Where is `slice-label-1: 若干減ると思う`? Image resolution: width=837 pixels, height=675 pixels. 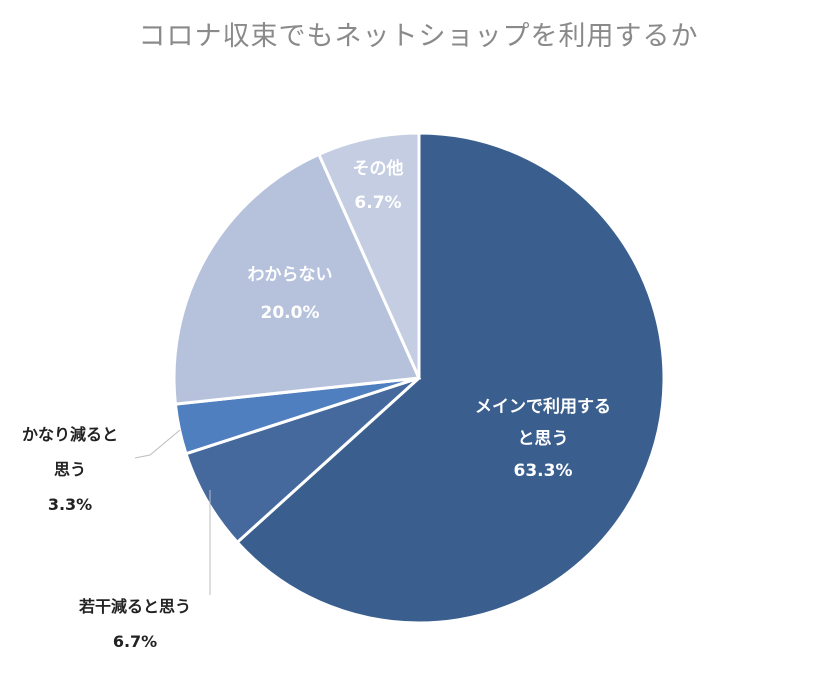
slice-label-1: 若干減ると思う is located at coordinates (134, 606).